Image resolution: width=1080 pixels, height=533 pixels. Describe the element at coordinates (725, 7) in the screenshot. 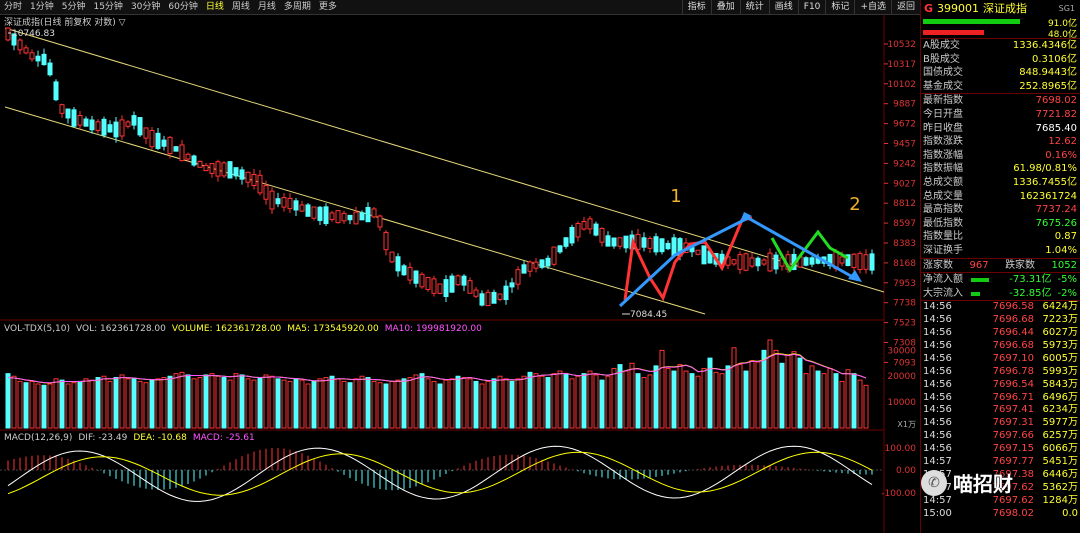

I see `tool-button-1: 叠加` at that location.